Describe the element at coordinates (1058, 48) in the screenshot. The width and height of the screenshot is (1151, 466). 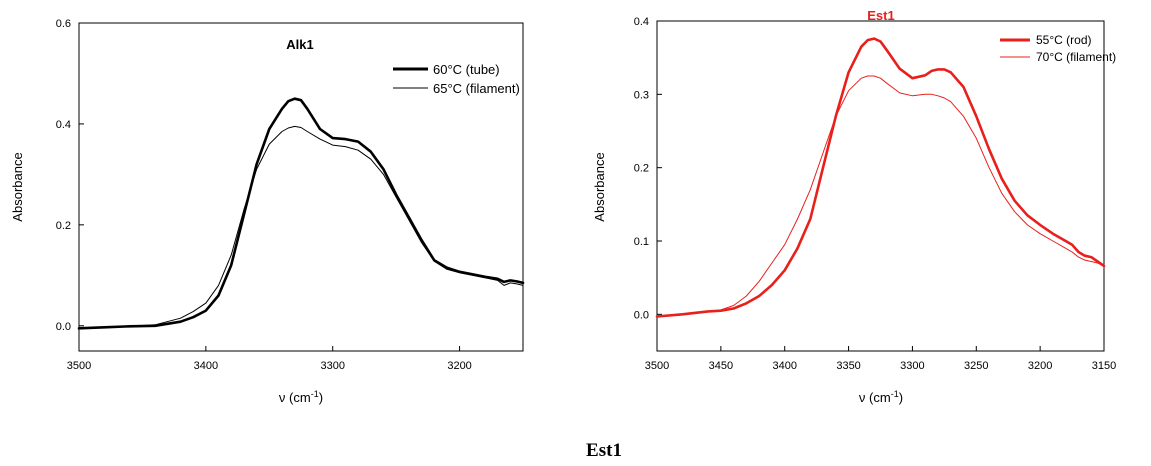
I see `legend: 55°C (rod) 70°C (filament)` at that location.